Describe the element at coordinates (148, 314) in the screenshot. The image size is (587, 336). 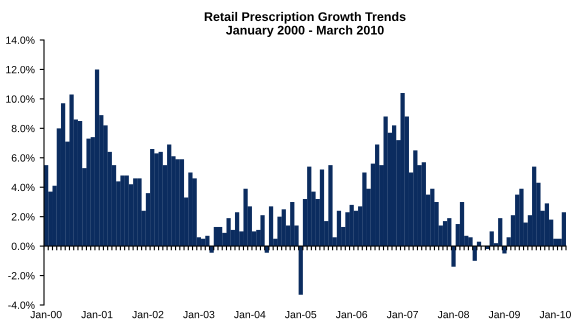
I see `x-tick-label: Jan-02` at that location.